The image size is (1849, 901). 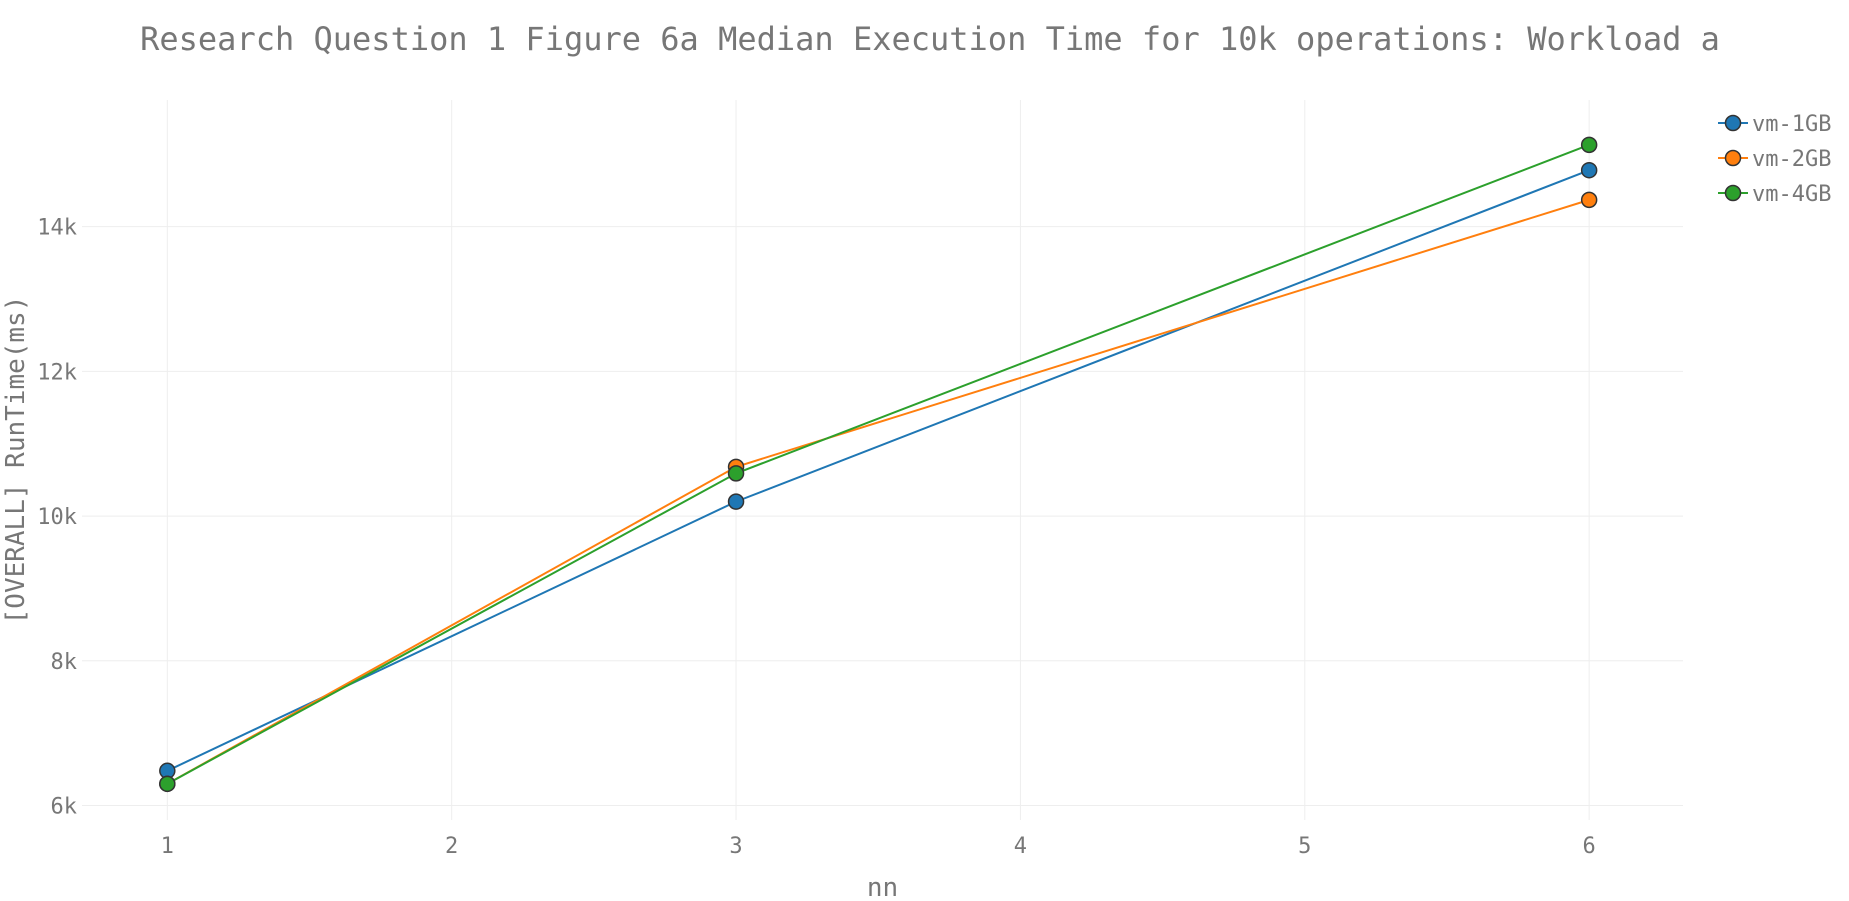 I want to click on y-tick-label: 12k, so click(x=57, y=372).